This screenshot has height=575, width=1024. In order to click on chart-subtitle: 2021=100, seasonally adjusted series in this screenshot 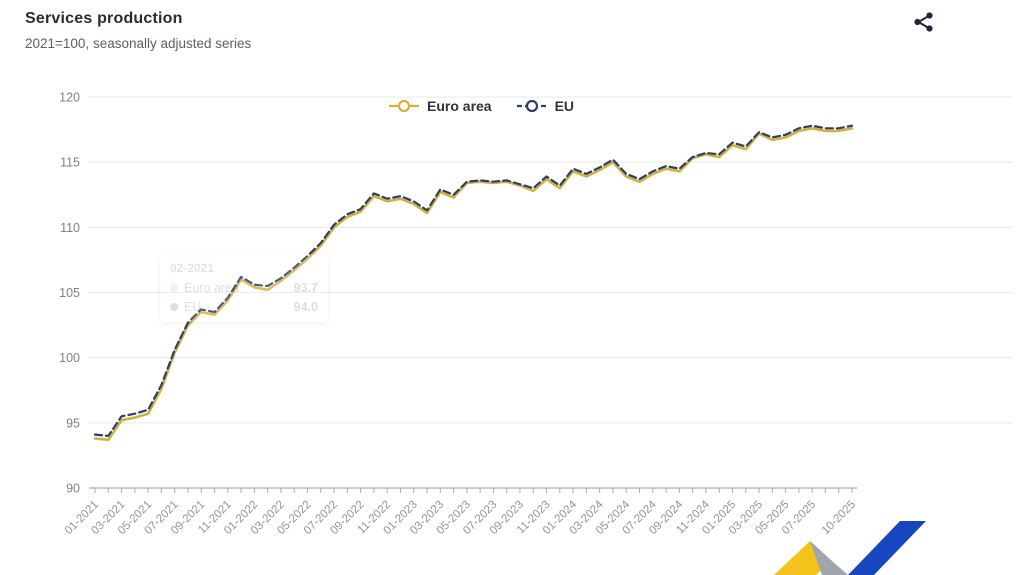, I will do `click(138, 43)`.